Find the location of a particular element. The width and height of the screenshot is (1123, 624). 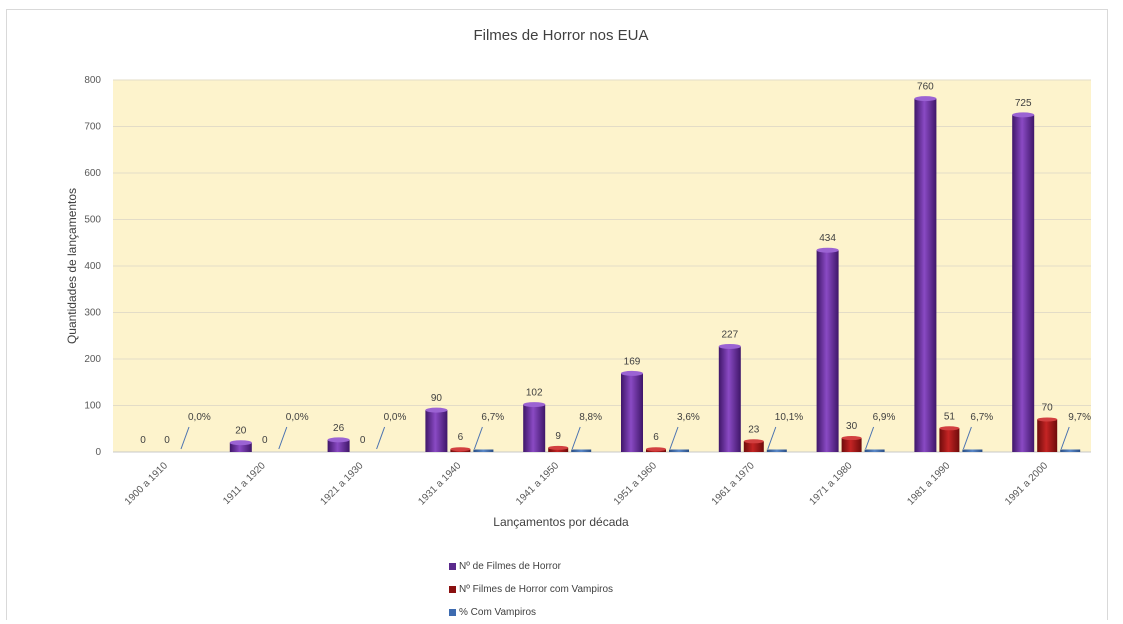

y-tick-label: 0 is located at coordinates (98, 452).